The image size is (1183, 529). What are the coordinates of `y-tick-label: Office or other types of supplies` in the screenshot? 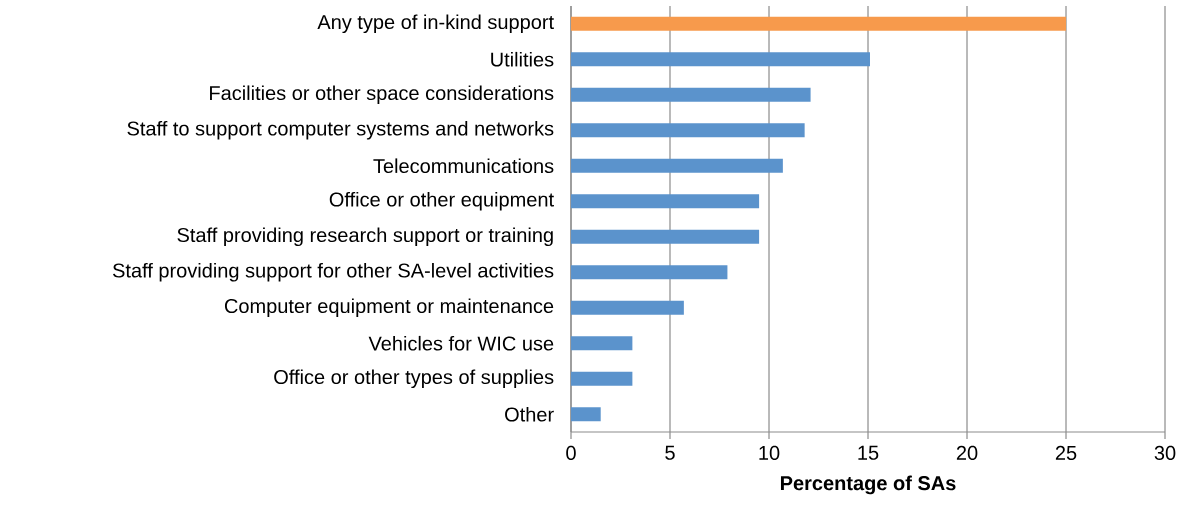 It's located at (414, 379).